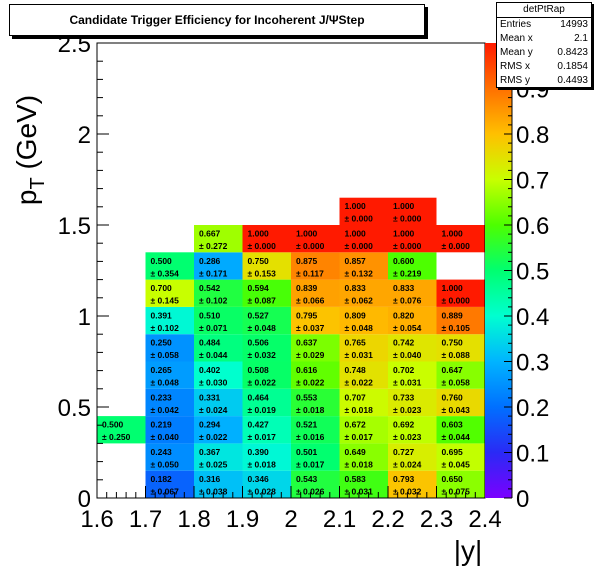  I want to click on cell-error-label: ± 0.153, so click(262, 273).